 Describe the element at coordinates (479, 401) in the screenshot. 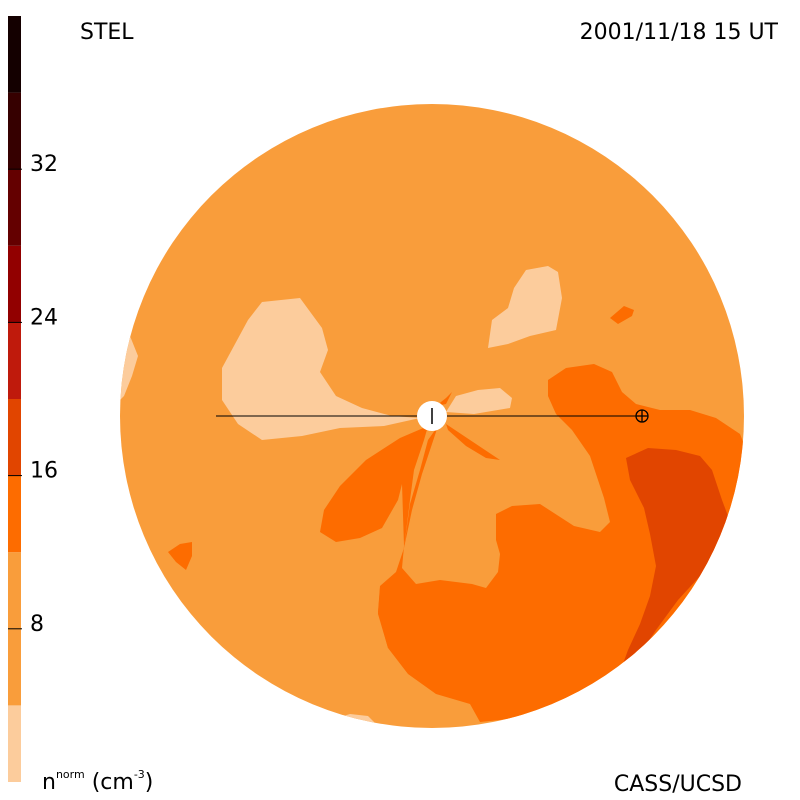

I see `light-region-center` at that location.